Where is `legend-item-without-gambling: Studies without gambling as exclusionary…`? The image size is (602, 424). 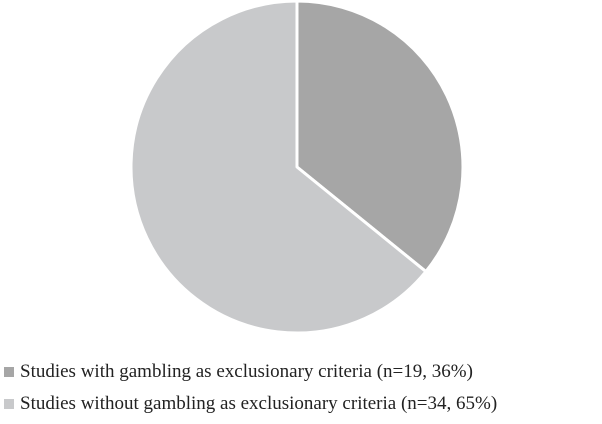 legend-item-without-gambling: Studies without gambling as exclusionary… is located at coordinates (301, 404).